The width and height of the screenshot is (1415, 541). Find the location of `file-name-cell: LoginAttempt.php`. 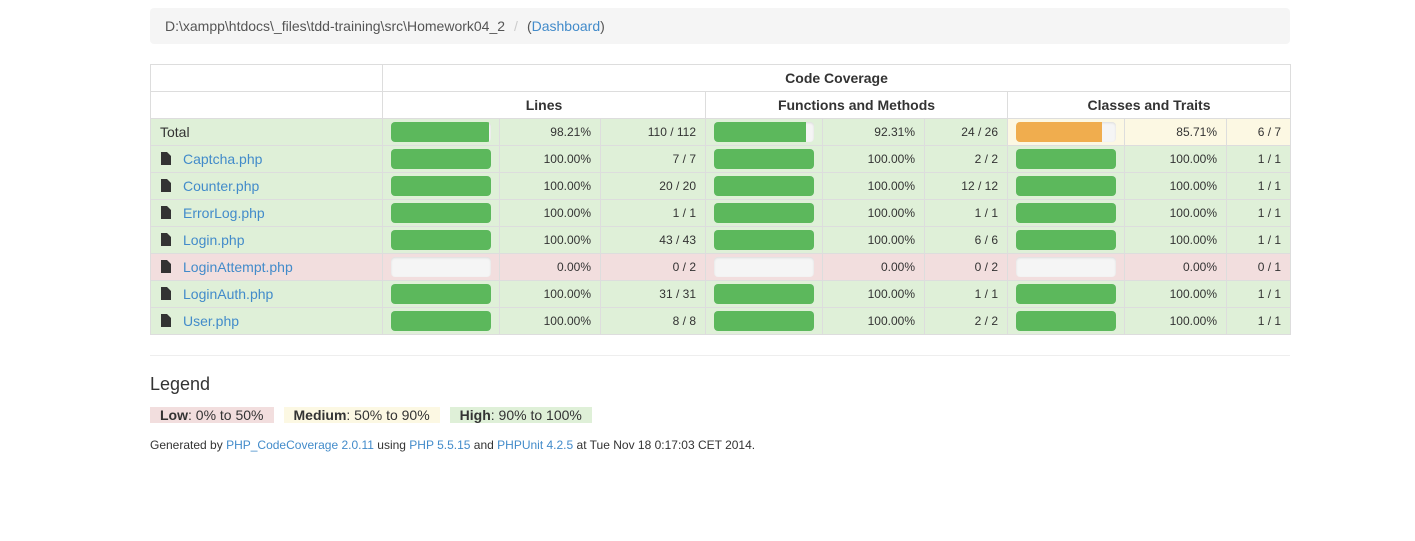

file-name-cell: LoginAttempt.php is located at coordinates (266, 267).